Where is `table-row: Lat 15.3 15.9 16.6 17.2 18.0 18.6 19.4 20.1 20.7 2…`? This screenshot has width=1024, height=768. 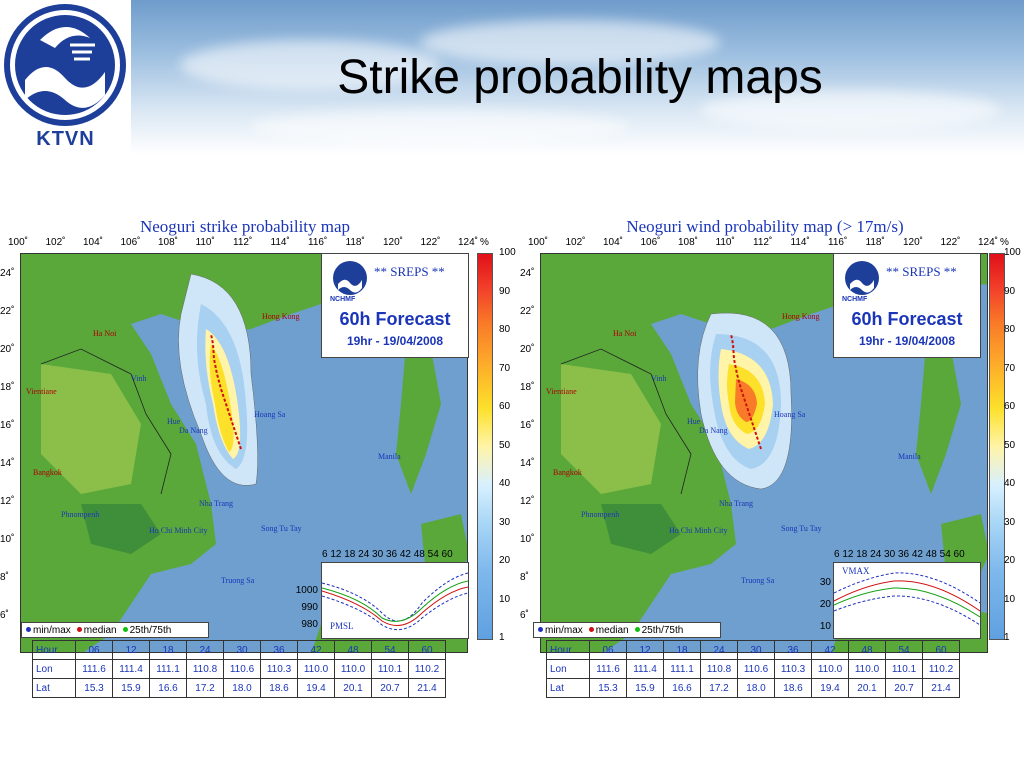 table-row: Lat 15.3 15.9 16.6 17.2 18.0 18.6 19.4 20.1 20.7 2… is located at coordinates (753, 688).